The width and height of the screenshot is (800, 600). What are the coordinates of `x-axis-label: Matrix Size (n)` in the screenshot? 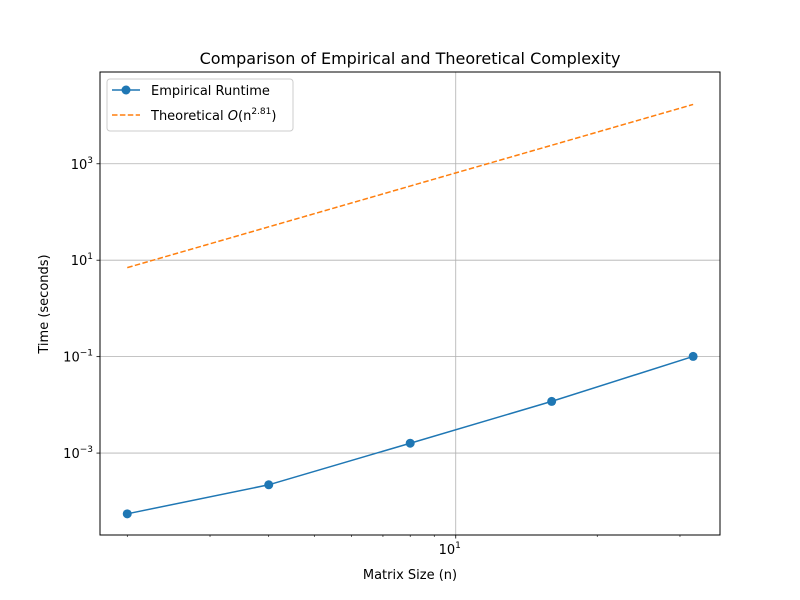 It's located at (410, 575).